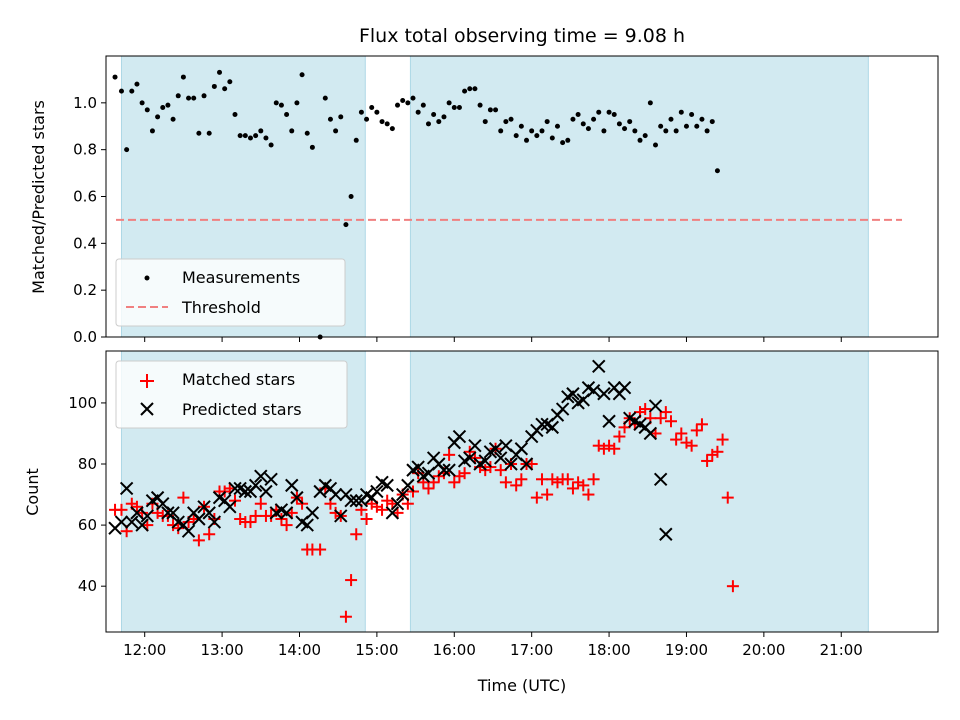 Image resolution: width=960 pixels, height=720 pixels. Describe the element at coordinates (231, 394) in the screenshot. I see `bottom-legend: Matched stars Predicted stars` at that location.